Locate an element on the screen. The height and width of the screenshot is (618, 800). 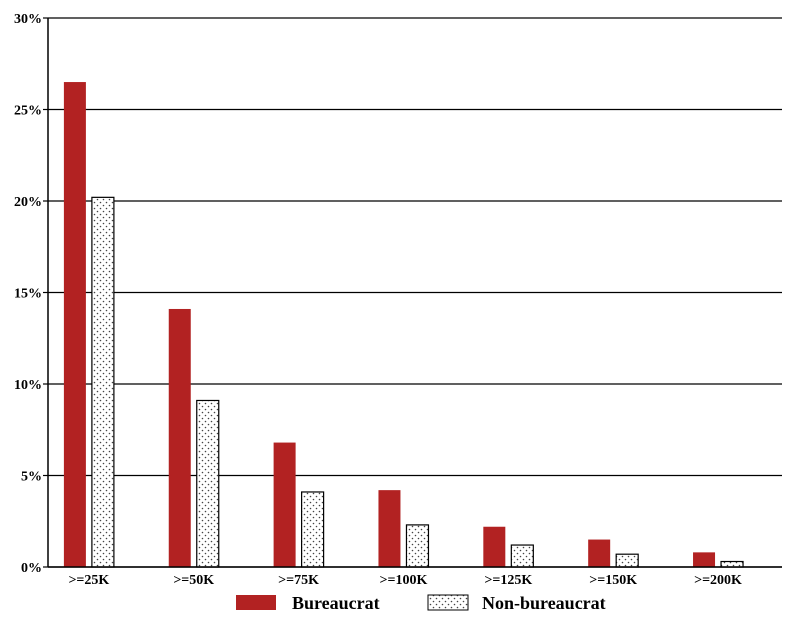
y-tick-label: 0% is located at coordinates (31, 568).